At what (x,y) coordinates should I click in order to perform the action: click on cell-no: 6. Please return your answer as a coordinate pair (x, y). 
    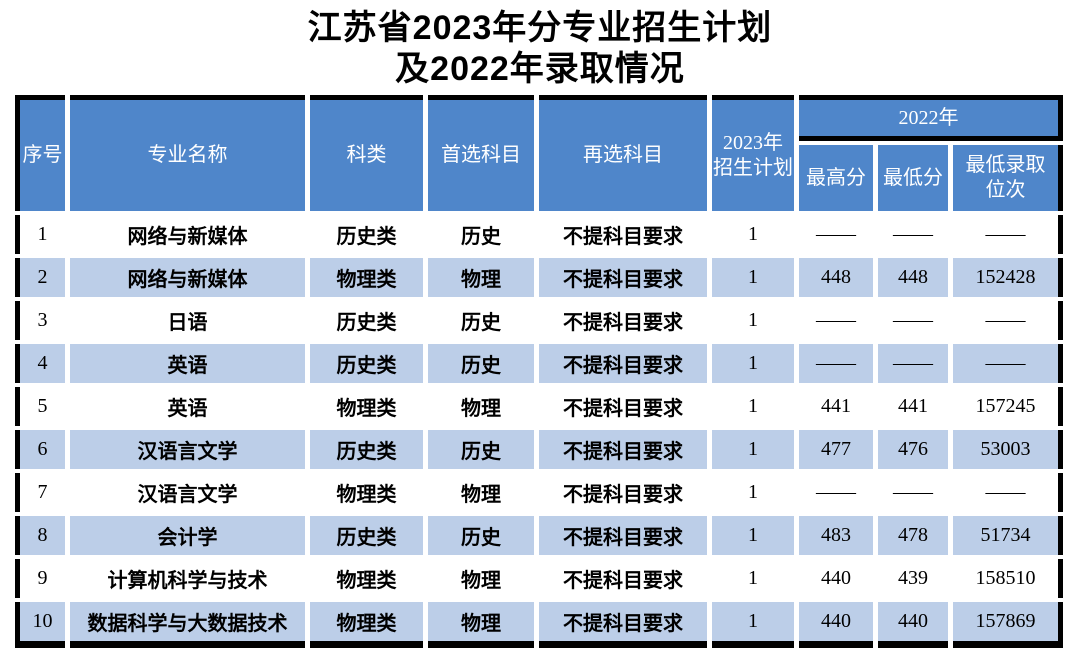
    Looking at the image, I should click on (40, 449).